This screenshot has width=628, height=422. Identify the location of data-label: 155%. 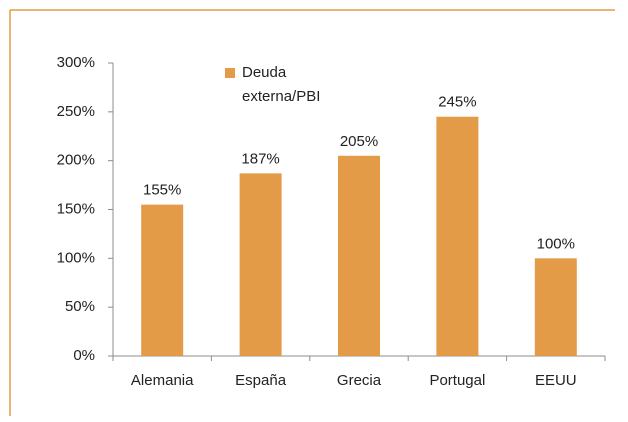
(162, 190).